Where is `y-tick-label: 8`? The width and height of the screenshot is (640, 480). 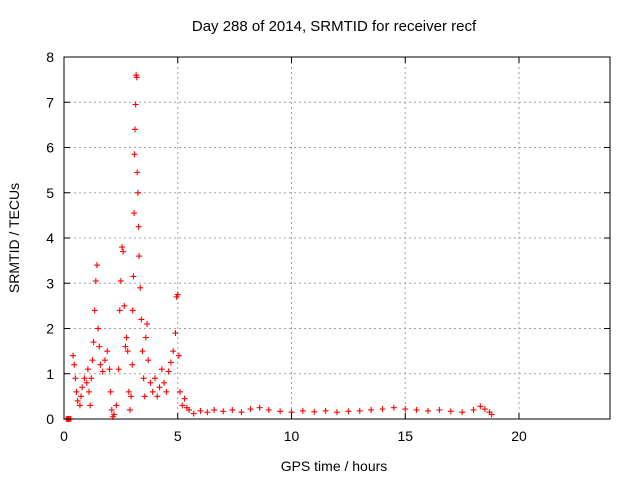 y-tick-label: 8 is located at coordinates (50, 57).